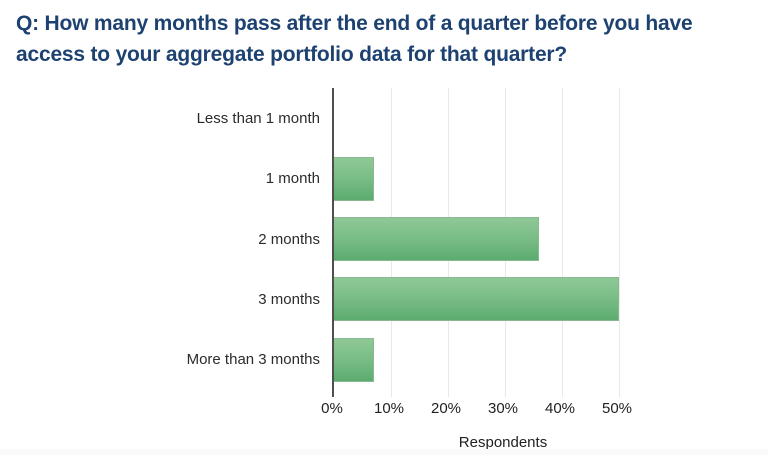 The height and width of the screenshot is (455, 768). What do you see at coordinates (384, 452) in the screenshot?
I see `bottom-strip` at bounding box center [384, 452].